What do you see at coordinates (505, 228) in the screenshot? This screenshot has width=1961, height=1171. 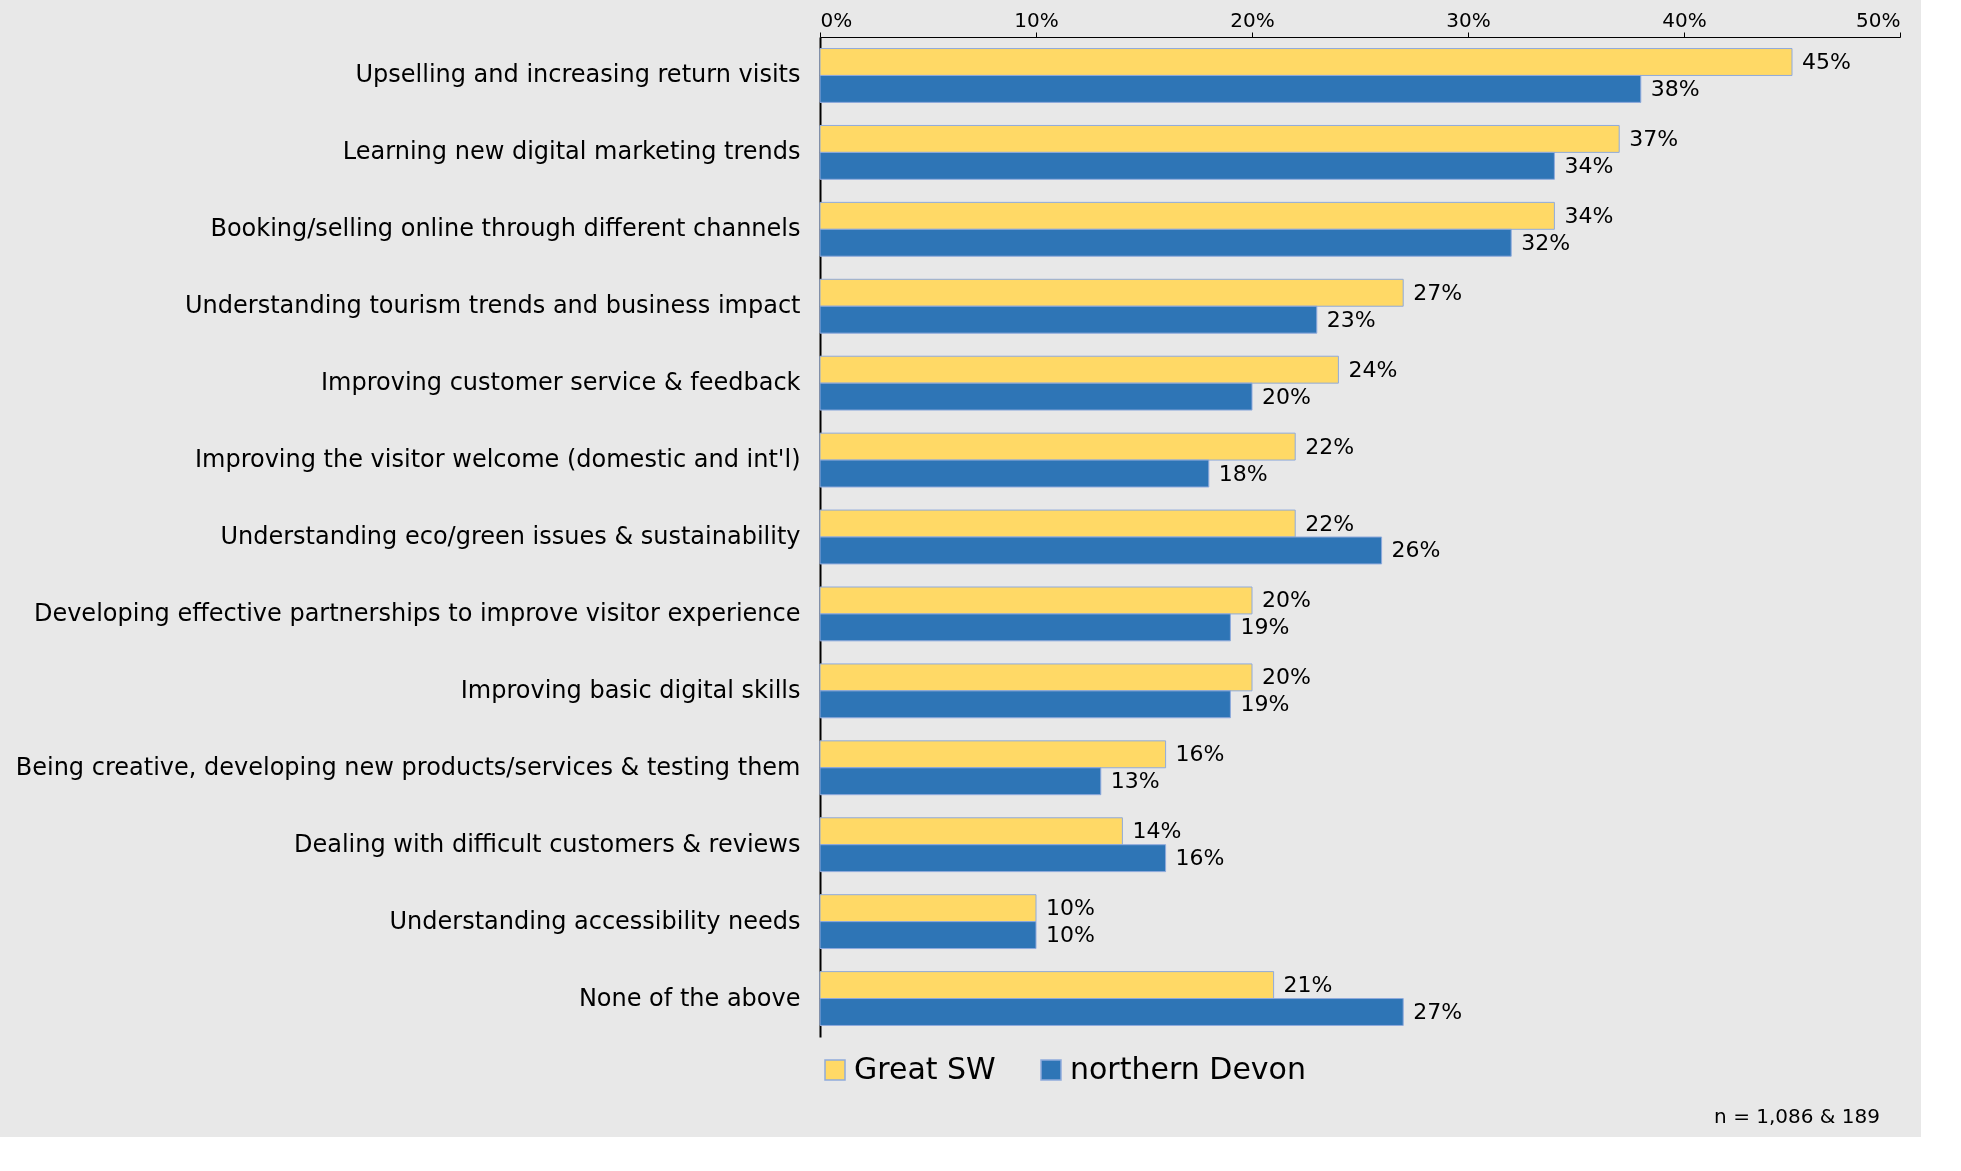 I see `y-tick-label: Booking/selling online through different channels` at bounding box center [505, 228].